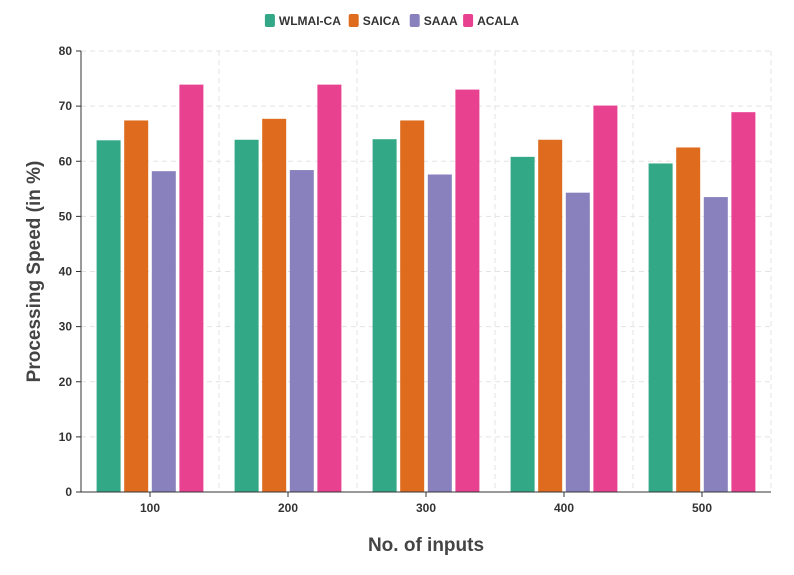  What do you see at coordinates (66, 106) in the screenshot?
I see `y-tick-label: 70` at bounding box center [66, 106].